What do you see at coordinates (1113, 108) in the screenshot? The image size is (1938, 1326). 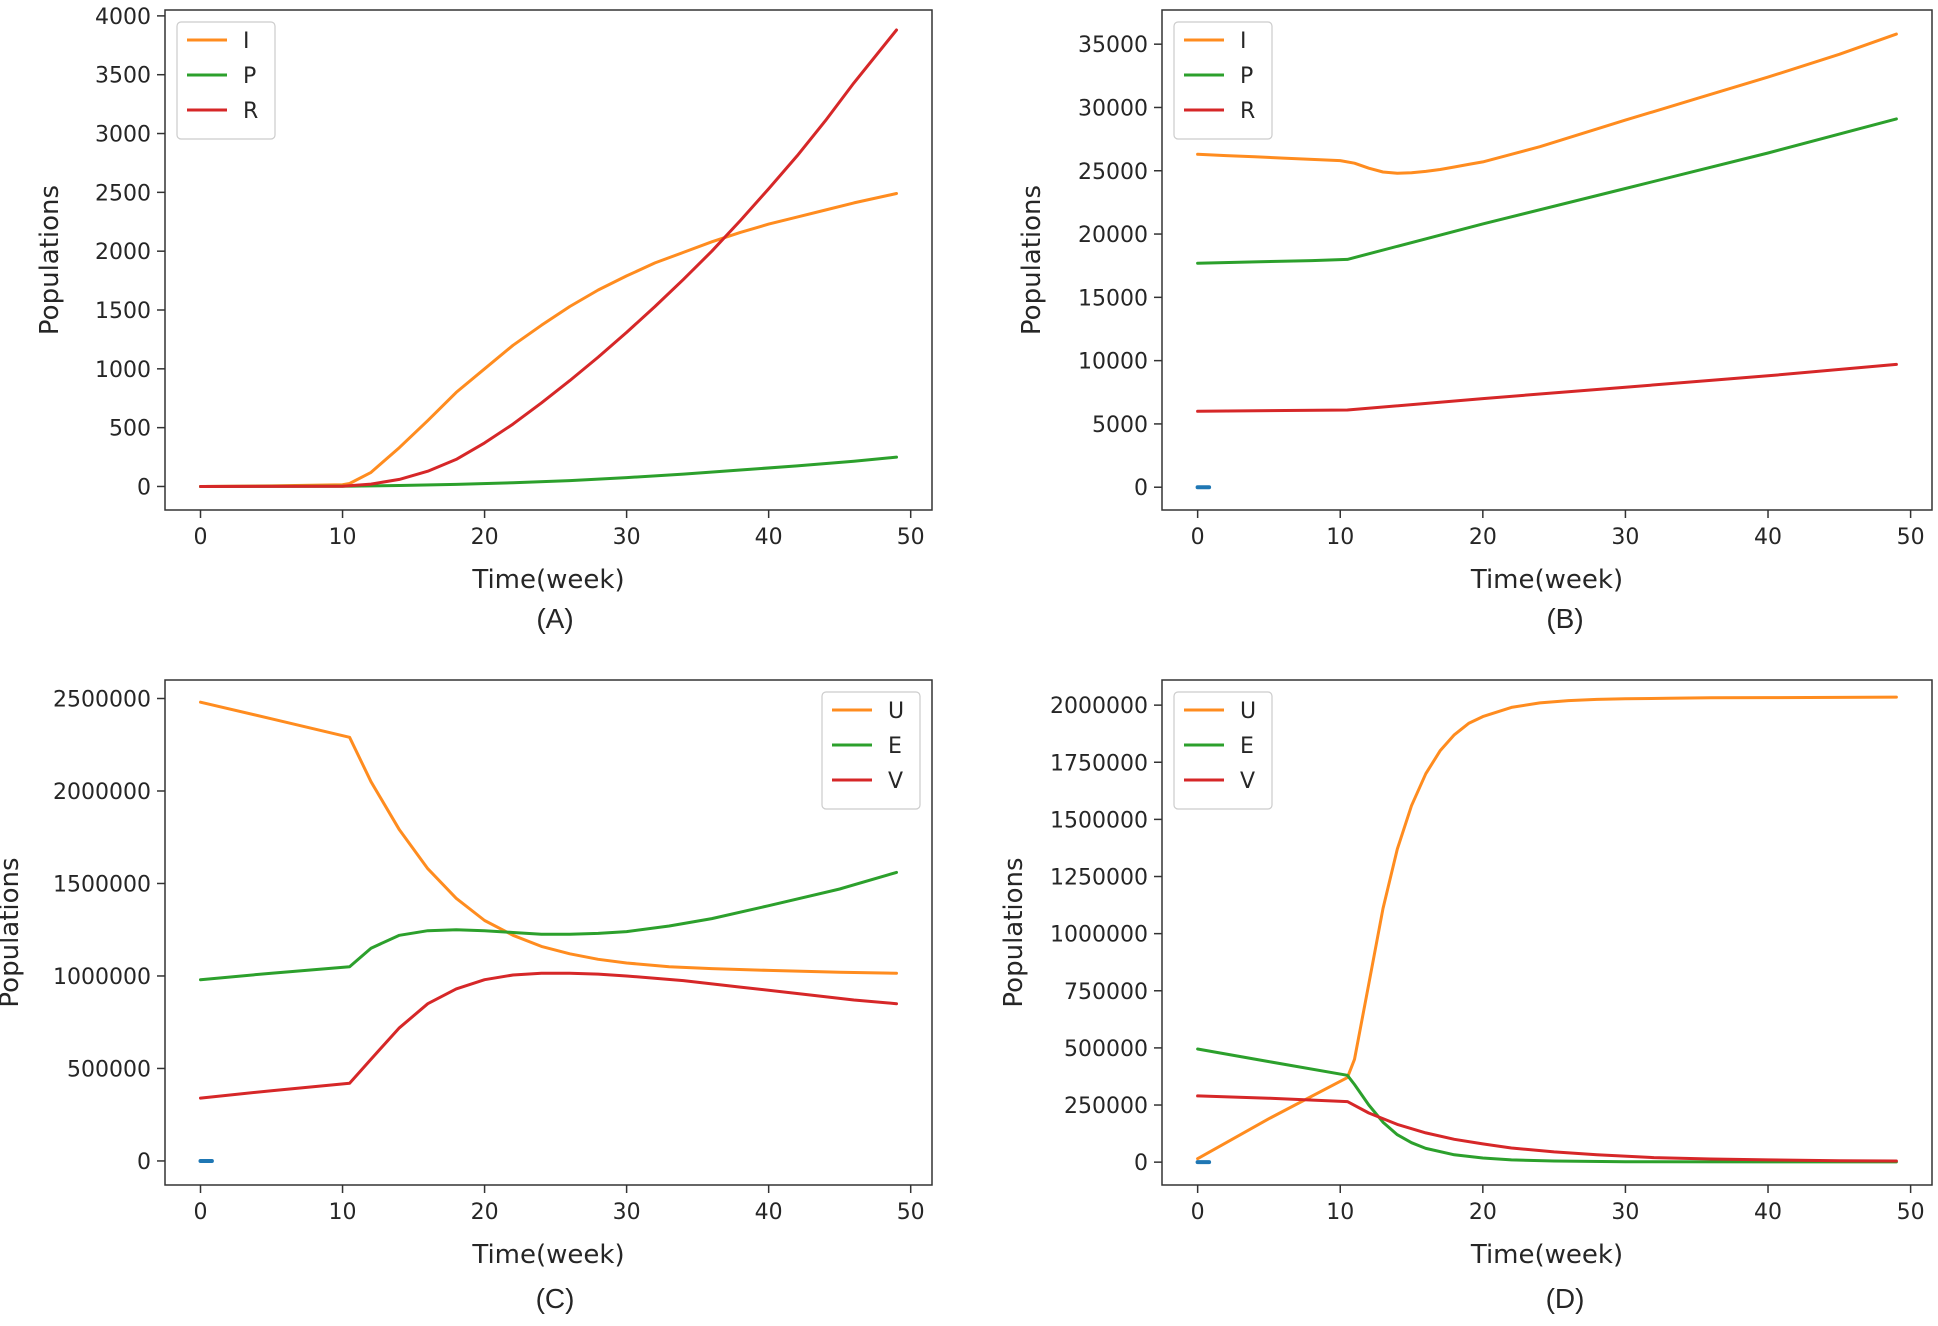 I see `y-tick-label: 30000` at bounding box center [1113, 108].